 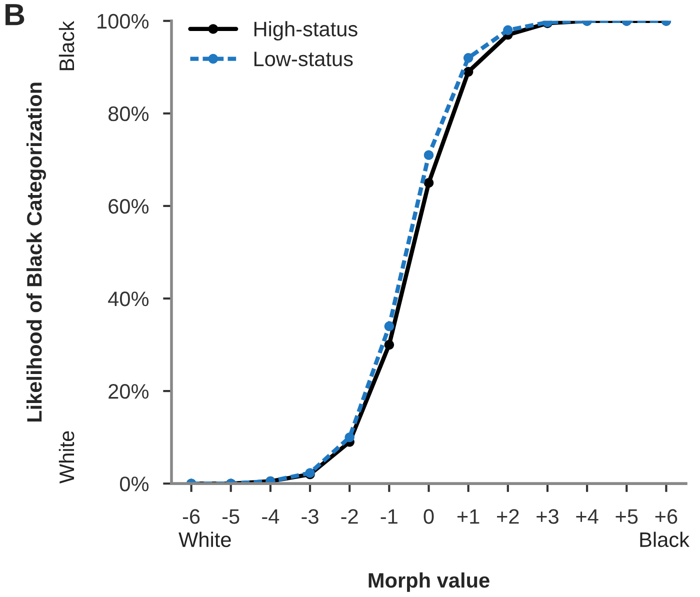 What do you see at coordinates (389, 516) in the screenshot?
I see `x-tick-label: -1` at bounding box center [389, 516].